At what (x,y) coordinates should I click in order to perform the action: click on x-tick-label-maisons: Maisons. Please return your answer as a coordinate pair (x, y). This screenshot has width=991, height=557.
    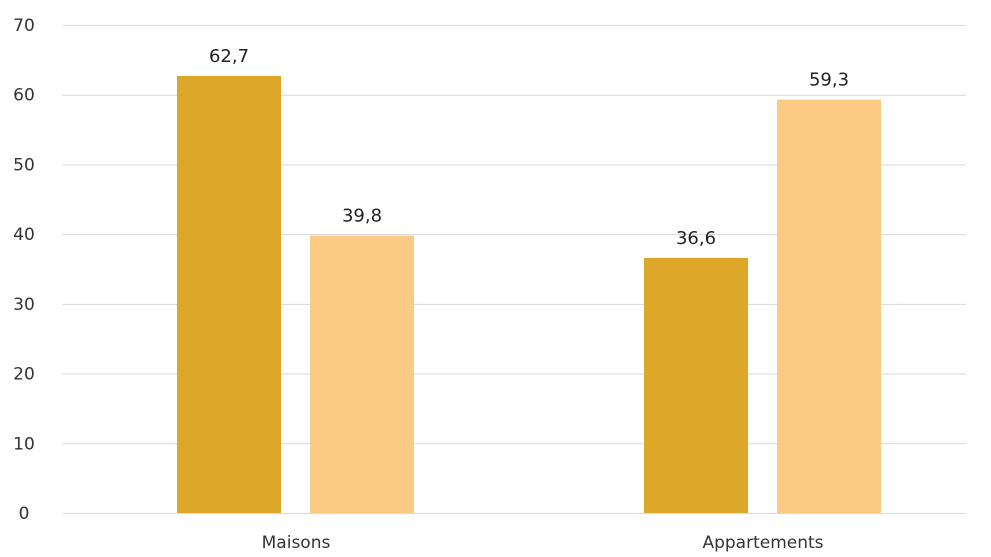
    Looking at the image, I should click on (296, 542).